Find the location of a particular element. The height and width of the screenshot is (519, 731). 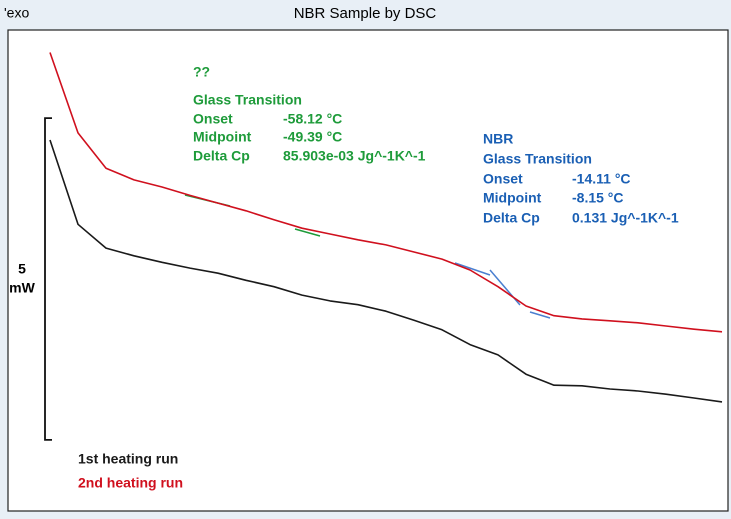

annotation-value: -14.11 °C is located at coordinates (601, 179).